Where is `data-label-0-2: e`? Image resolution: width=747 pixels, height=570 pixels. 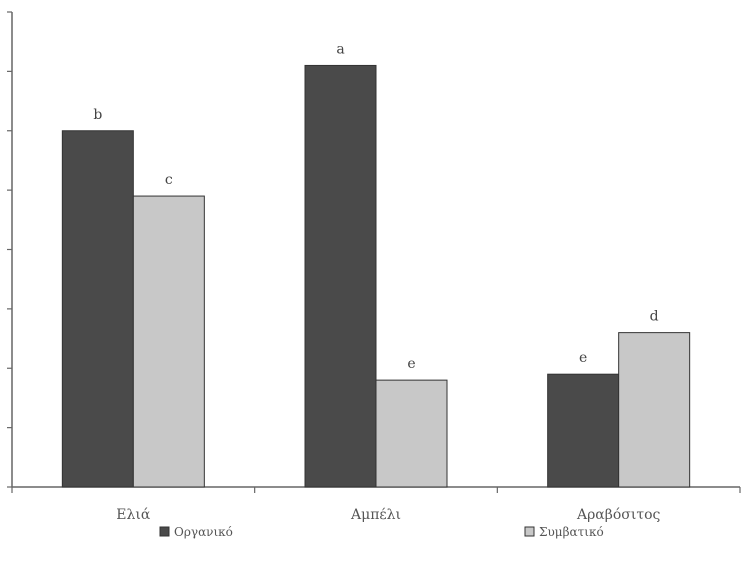 data-label-0-2: e is located at coordinates (583, 358).